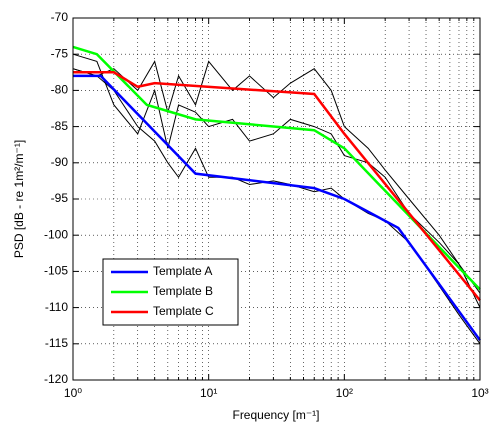 The width and height of the screenshot is (491, 425). What do you see at coordinates (60, 162) in the screenshot?
I see `y-tick-label: -90` at bounding box center [60, 162].